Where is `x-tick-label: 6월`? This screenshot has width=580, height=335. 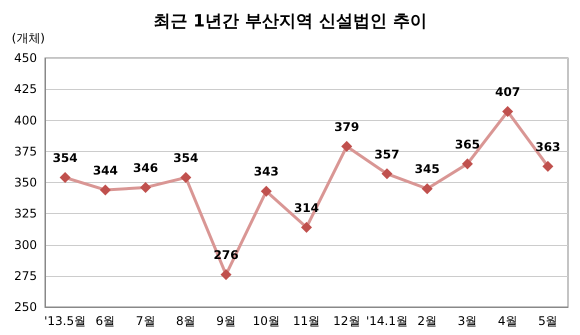 x-tick-label: 6월 is located at coordinates (106, 321).